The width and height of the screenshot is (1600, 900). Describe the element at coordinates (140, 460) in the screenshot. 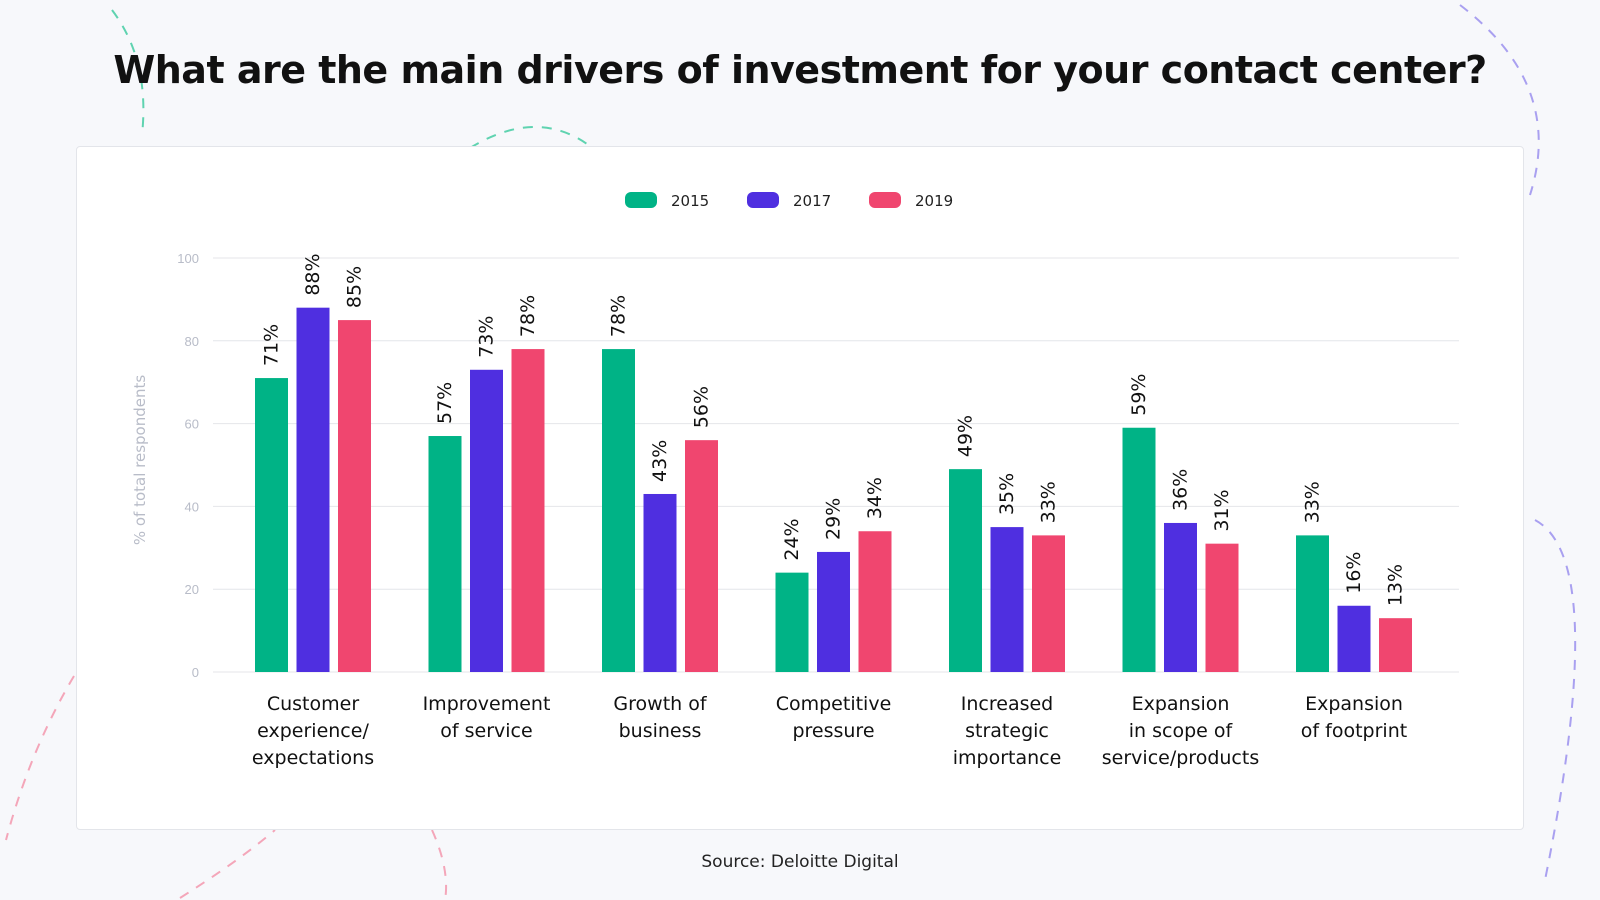

I see `y-axis-label: % of total respondents` at that location.